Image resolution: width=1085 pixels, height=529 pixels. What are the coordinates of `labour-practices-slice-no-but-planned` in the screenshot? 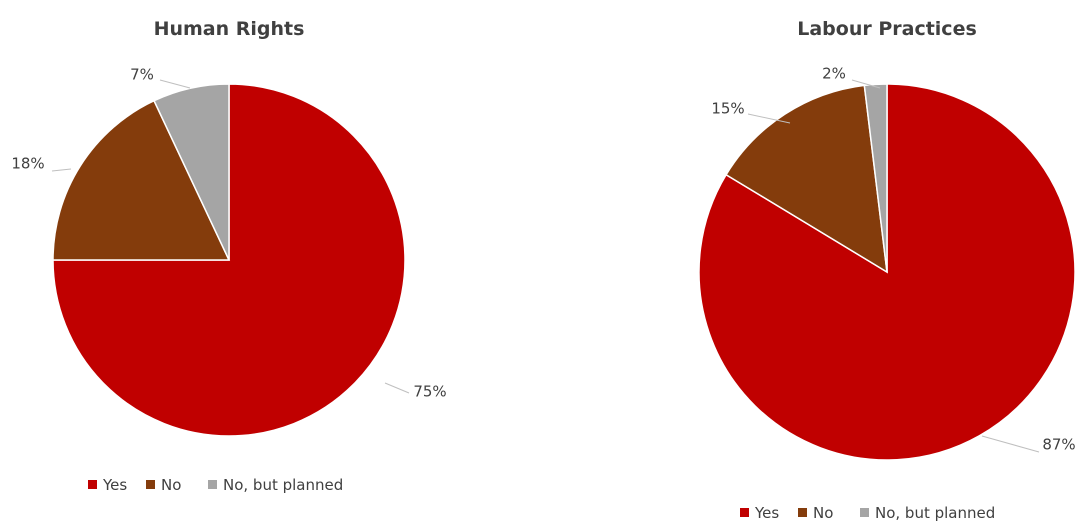 It's located at (875, 178).